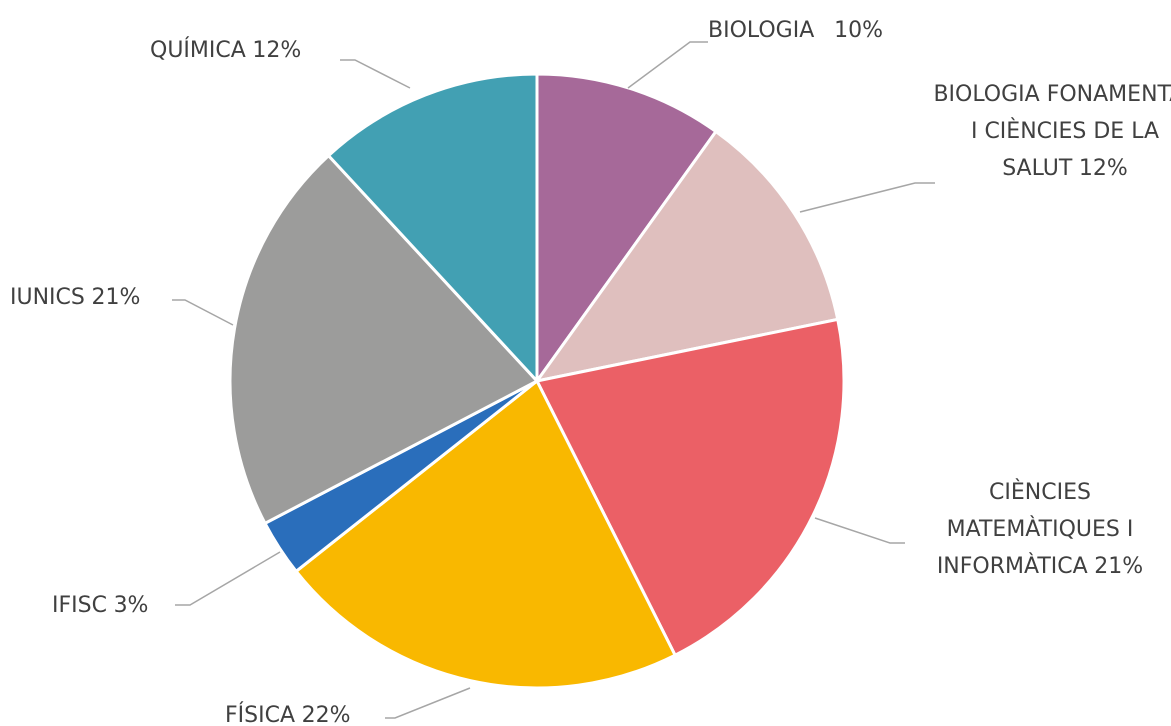 This screenshot has width=1171, height=726. What do you see at coordinates (260, 714) in the screenshot?
I see `category-label: FÍSICA` at bounding box center [260, 714].